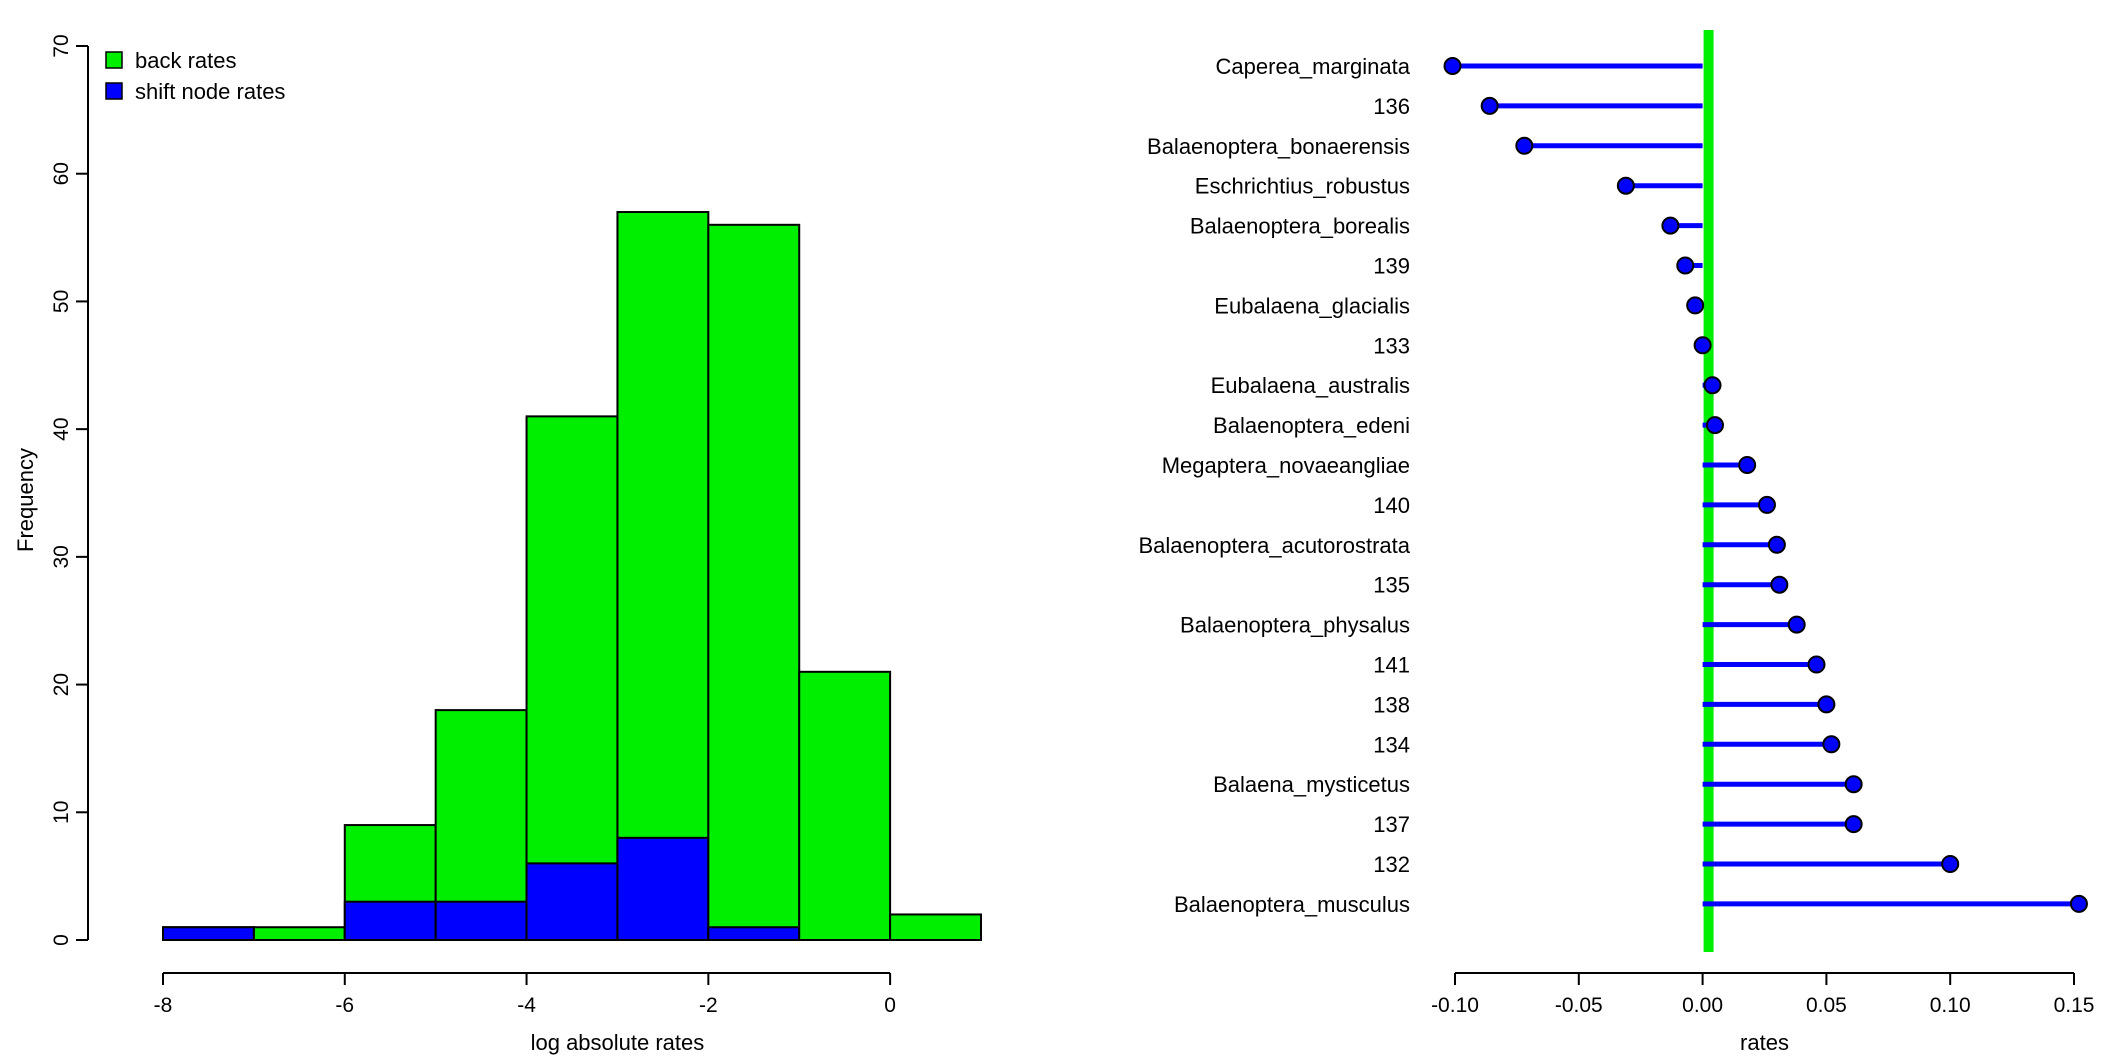 This screenshot has height=1062, width=2125. I want to click on lollipop-row-label: 138, so click(1391, 704).